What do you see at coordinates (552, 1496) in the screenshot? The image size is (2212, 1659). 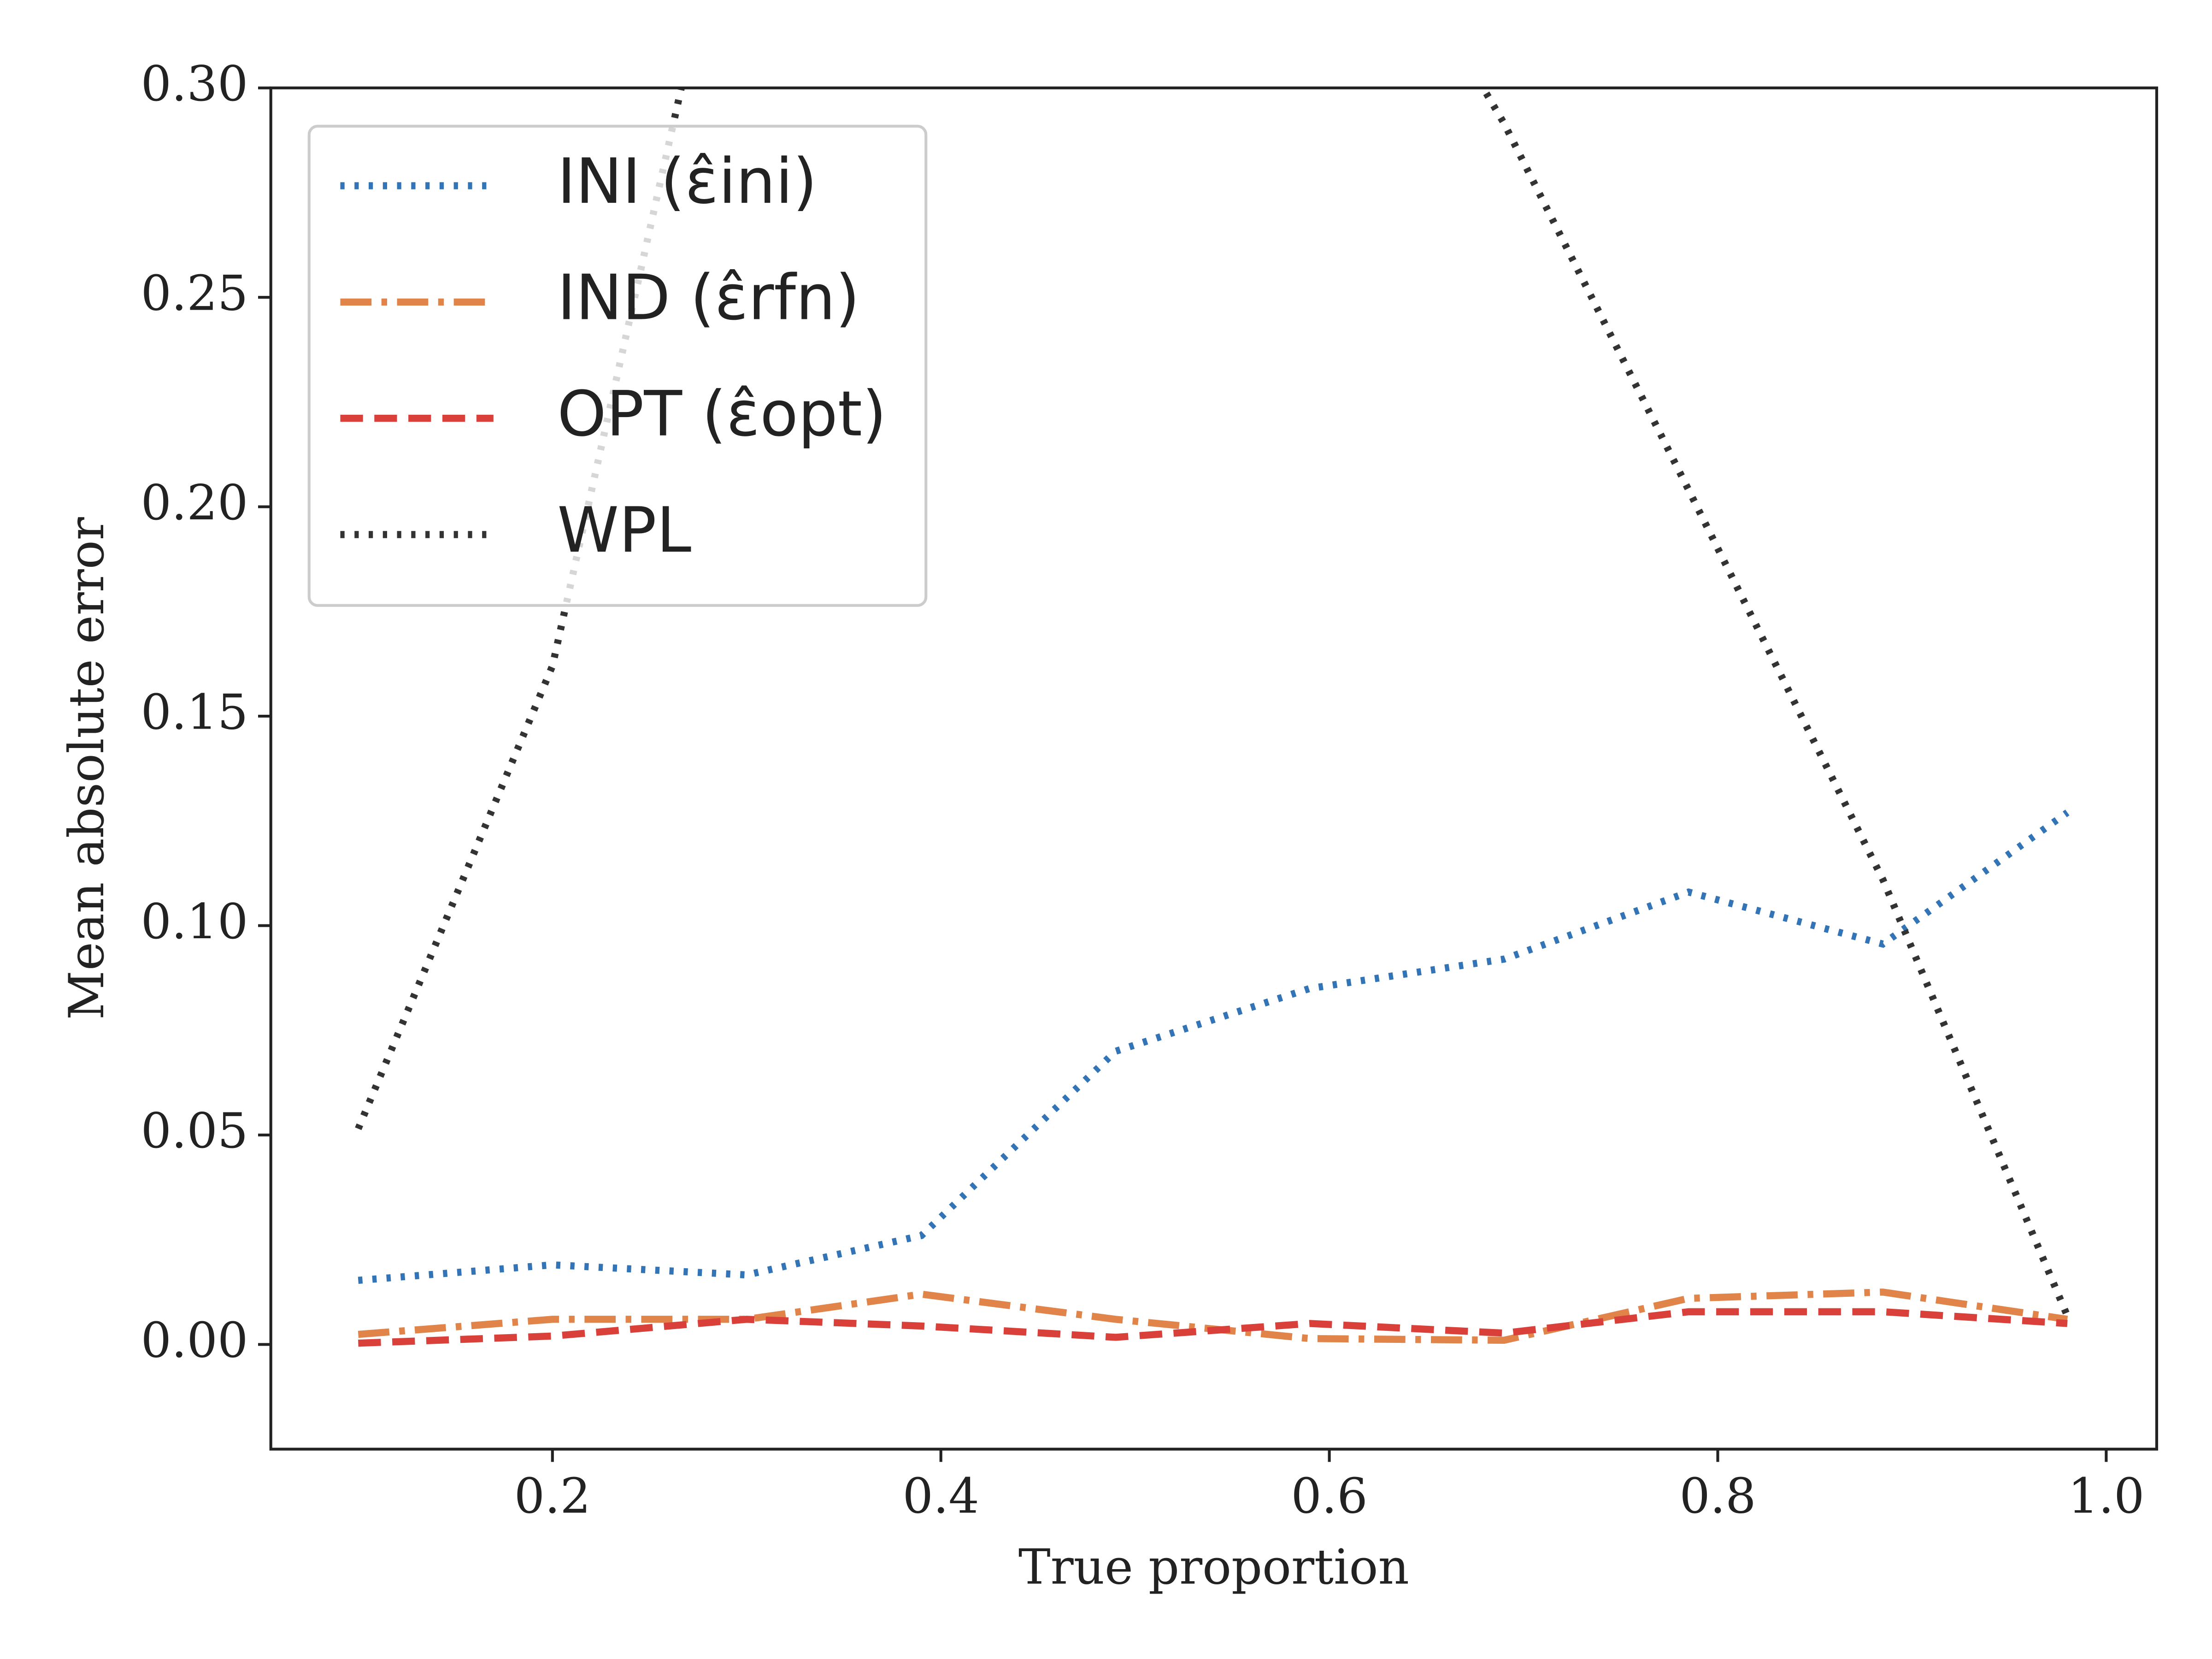 I see `x-tick-label: 0.2` at bounding box center [552, 1496].